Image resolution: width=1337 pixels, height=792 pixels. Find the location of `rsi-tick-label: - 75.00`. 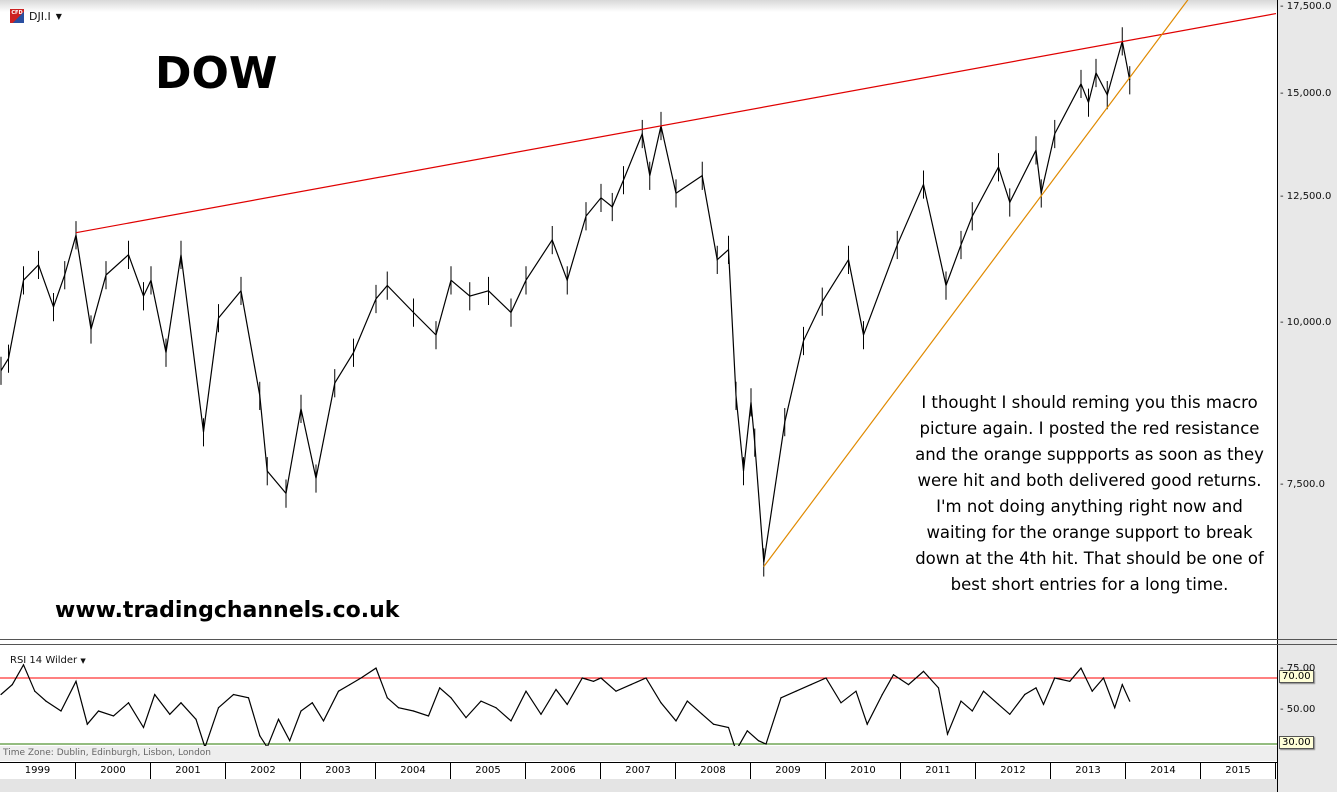

rsi-tick-label: - 75.00 is located at coordinates (1298, 668).